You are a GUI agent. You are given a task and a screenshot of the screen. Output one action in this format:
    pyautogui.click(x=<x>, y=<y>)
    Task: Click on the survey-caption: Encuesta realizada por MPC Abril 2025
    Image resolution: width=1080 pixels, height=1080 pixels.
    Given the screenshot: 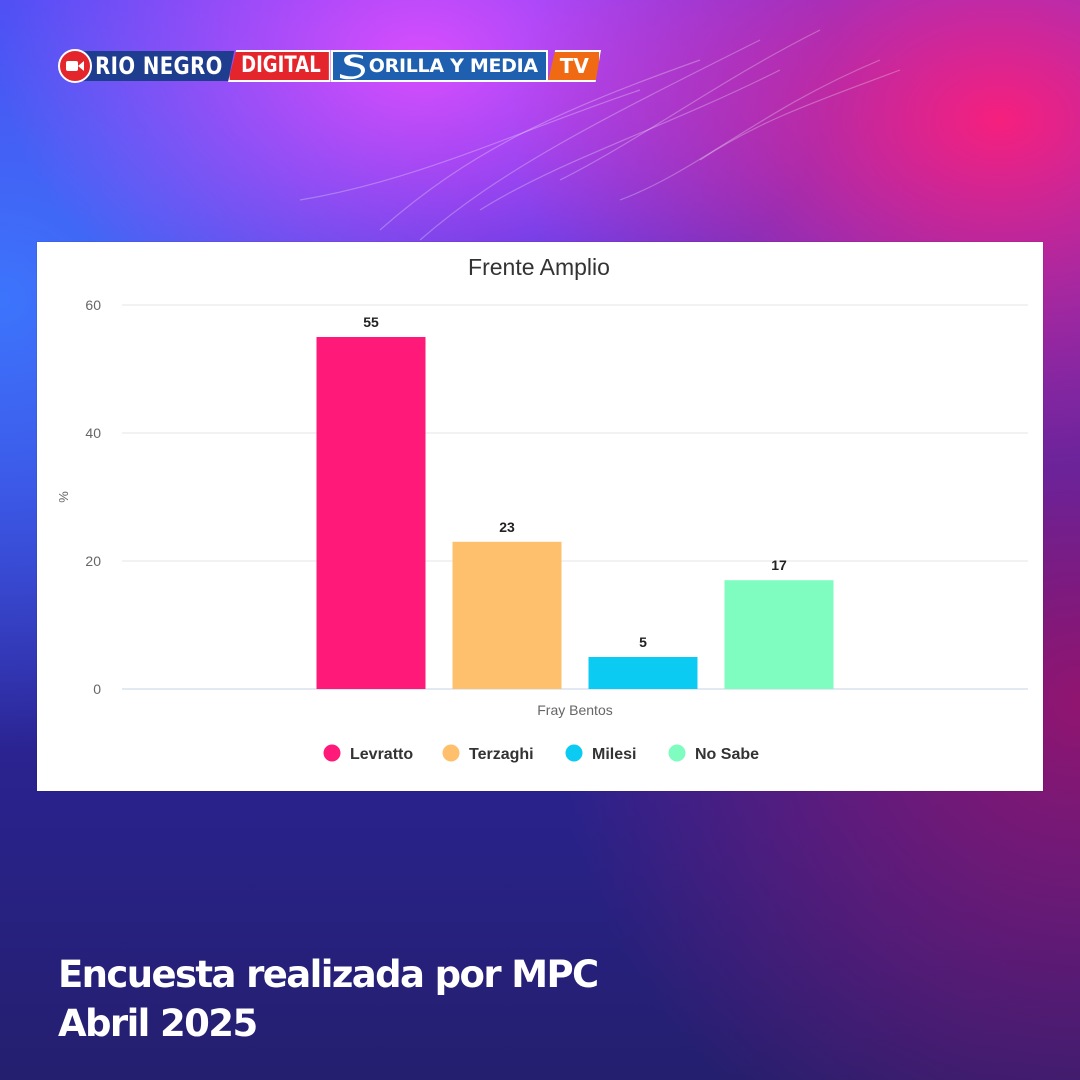 What is the action you would take?
    pyautogui.click(x=328, y=999)
    